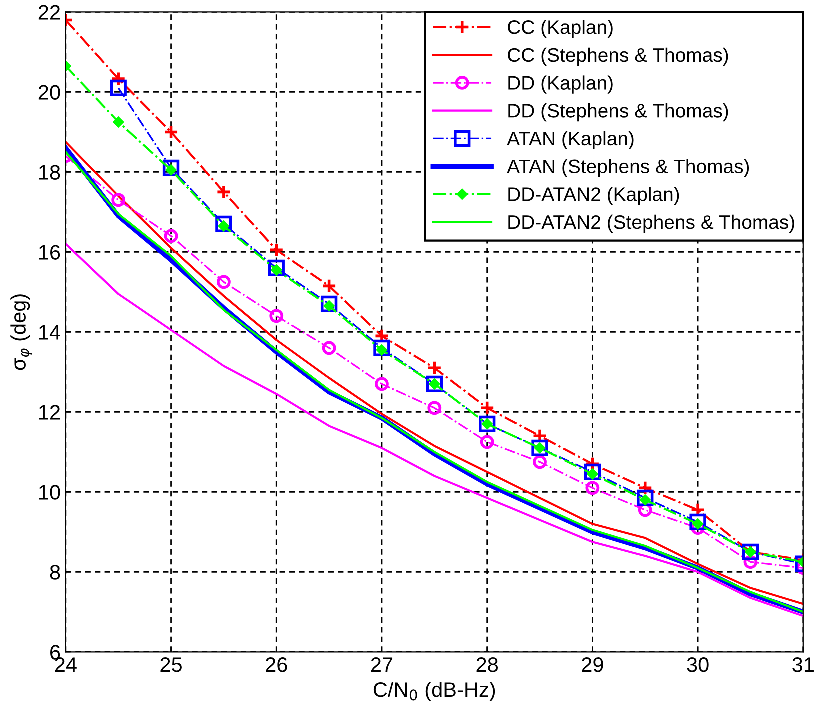 This screenshot has height=719, width=824. I want to click on legend-label: DD (Kaplan), so click(560, 85).